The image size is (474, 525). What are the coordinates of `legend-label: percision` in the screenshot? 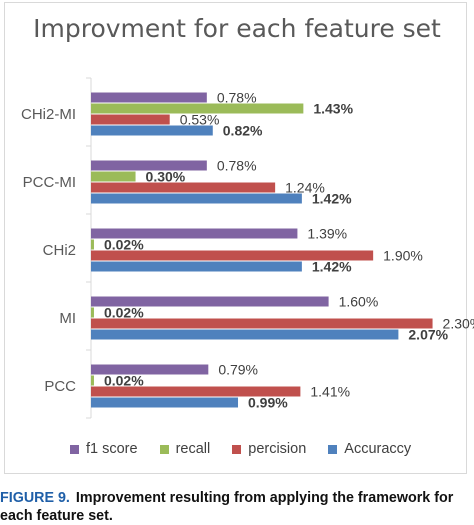 It's located at (277, 449).